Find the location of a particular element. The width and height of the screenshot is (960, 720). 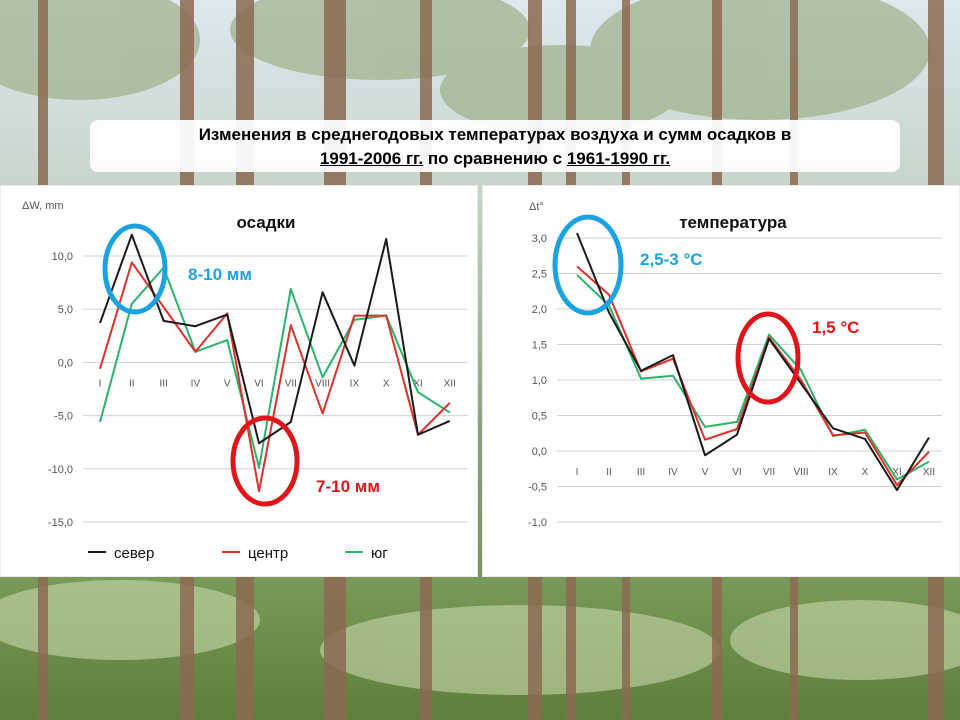

chart-title: осадки is located at coordinates (265, 222).